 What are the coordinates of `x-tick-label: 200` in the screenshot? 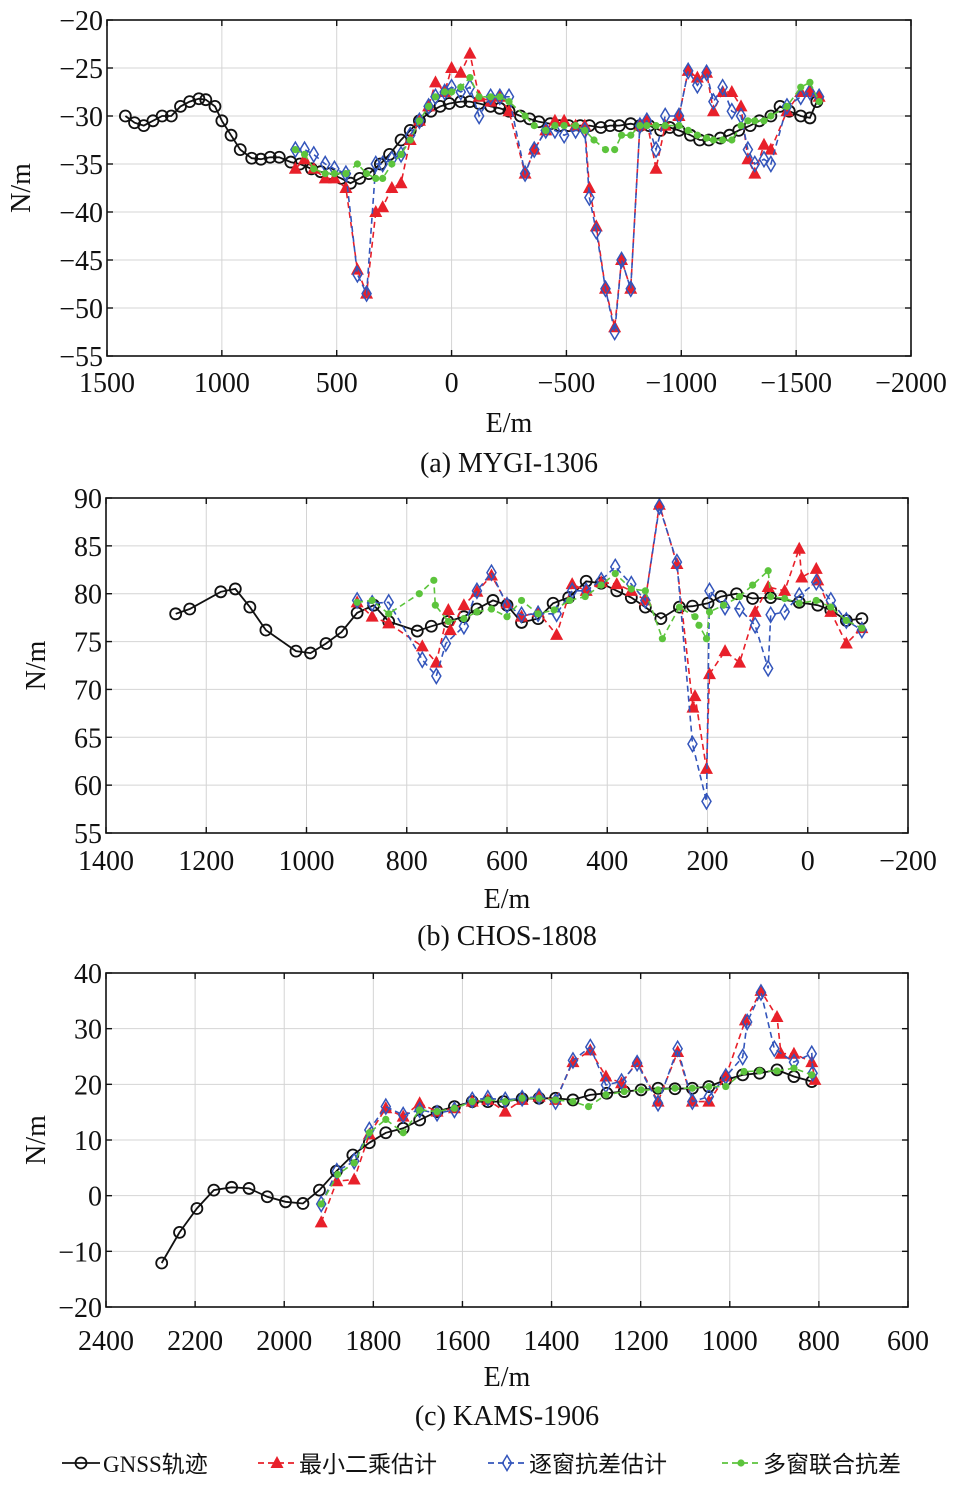 It's located at (708, 861).